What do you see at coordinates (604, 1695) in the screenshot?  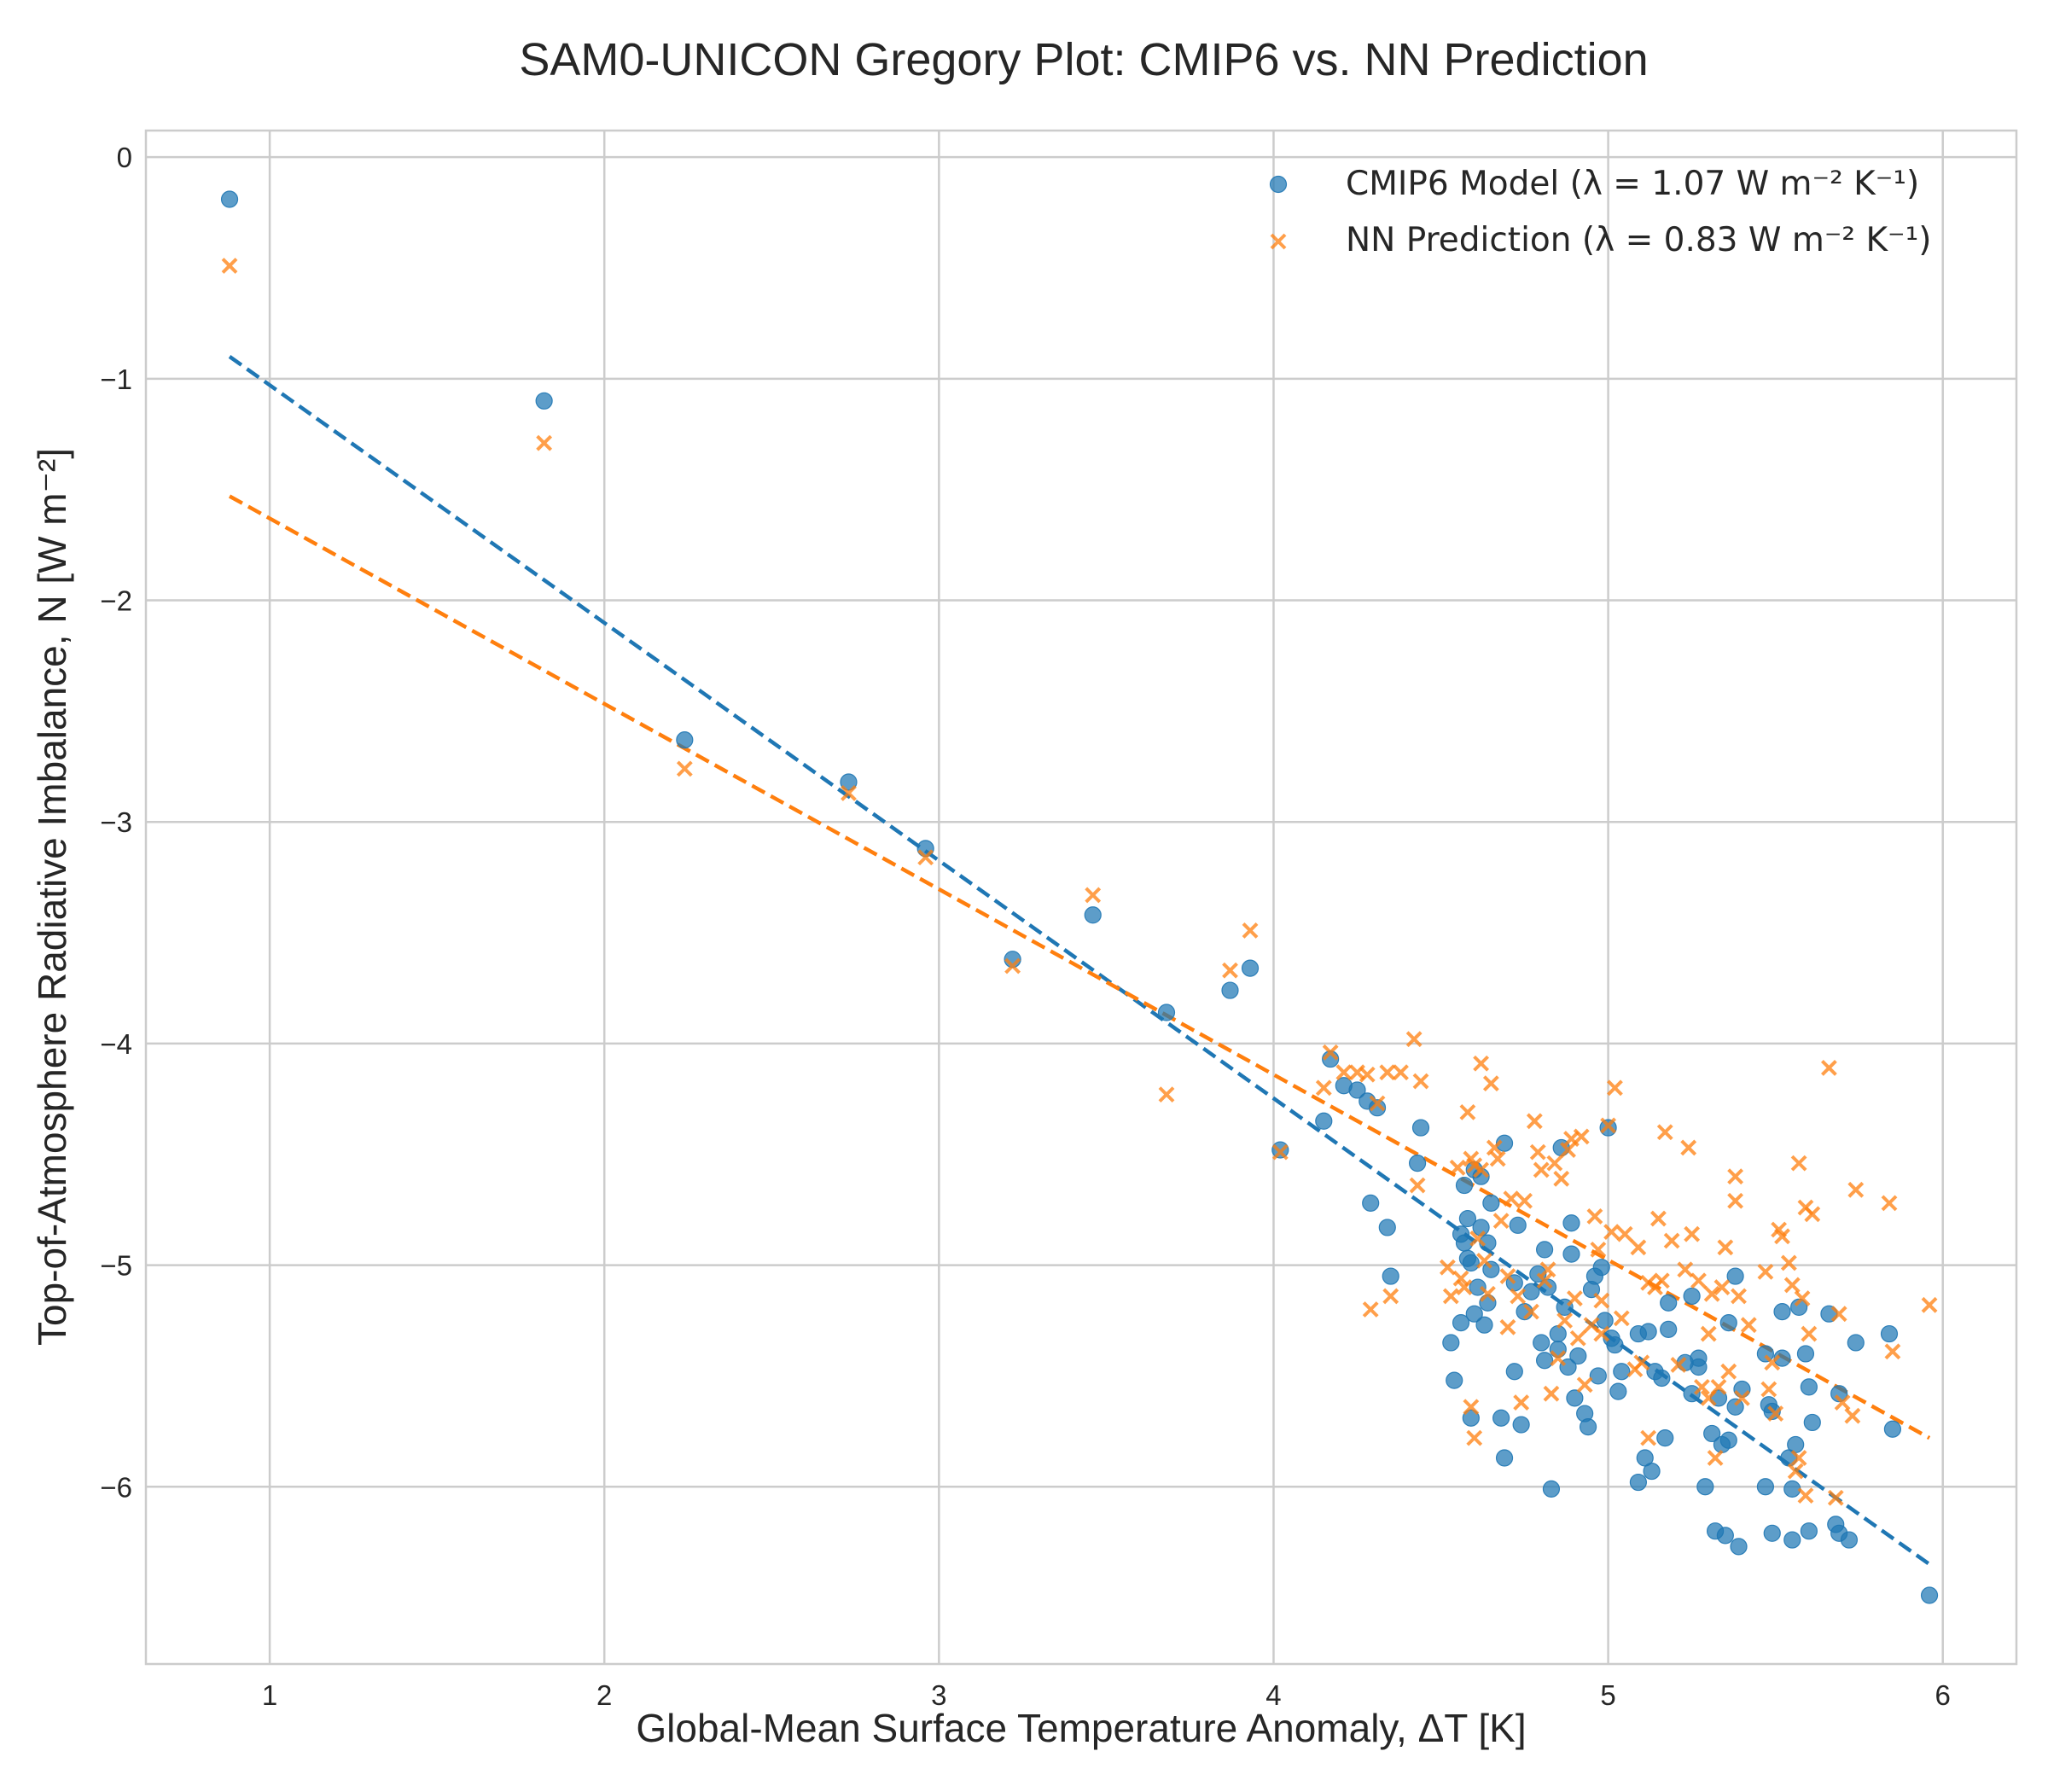 I see `x-tick-label: 2` at bounding box center [604, 1695].